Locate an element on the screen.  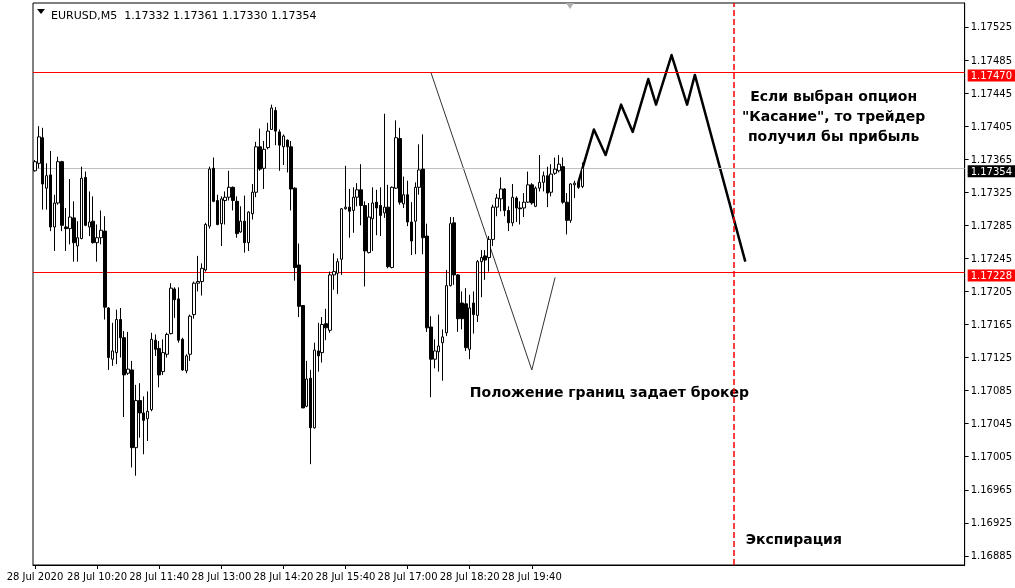
annotation: Положение границ задает брокер is located at coordinates (609, 392).